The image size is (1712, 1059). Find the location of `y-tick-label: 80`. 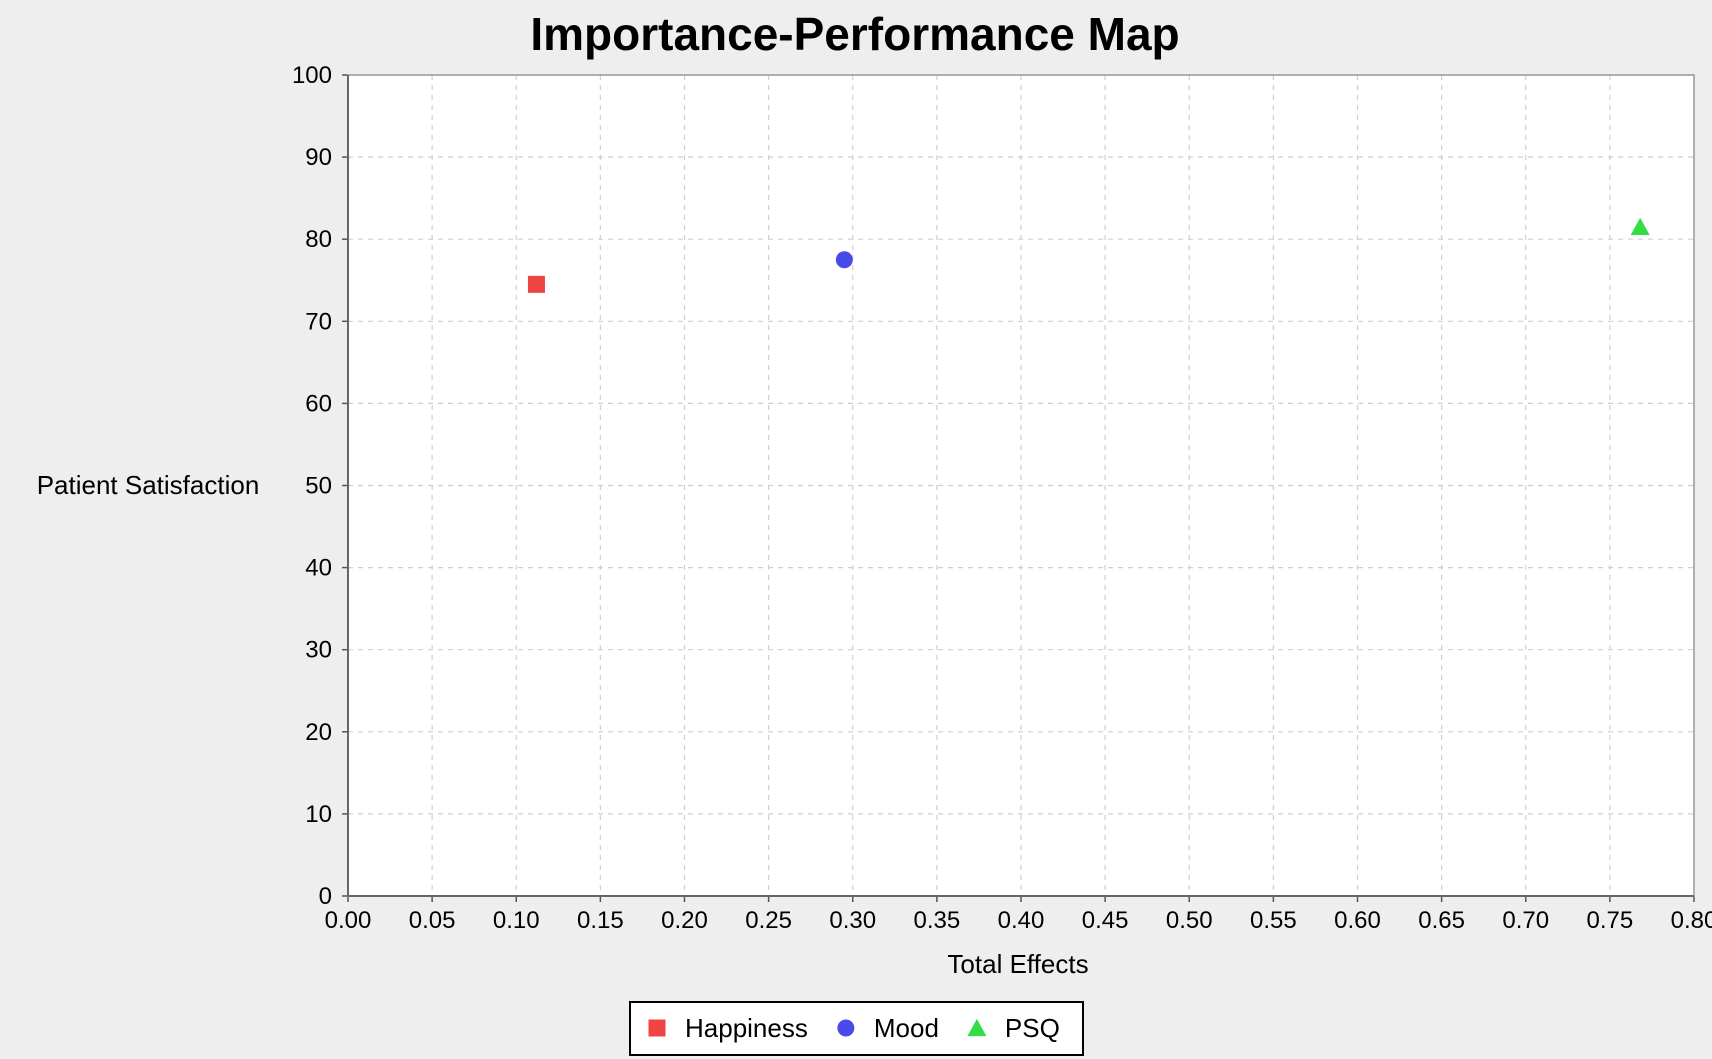

y-tick-label: 80 is located at coordinates (318, 239).